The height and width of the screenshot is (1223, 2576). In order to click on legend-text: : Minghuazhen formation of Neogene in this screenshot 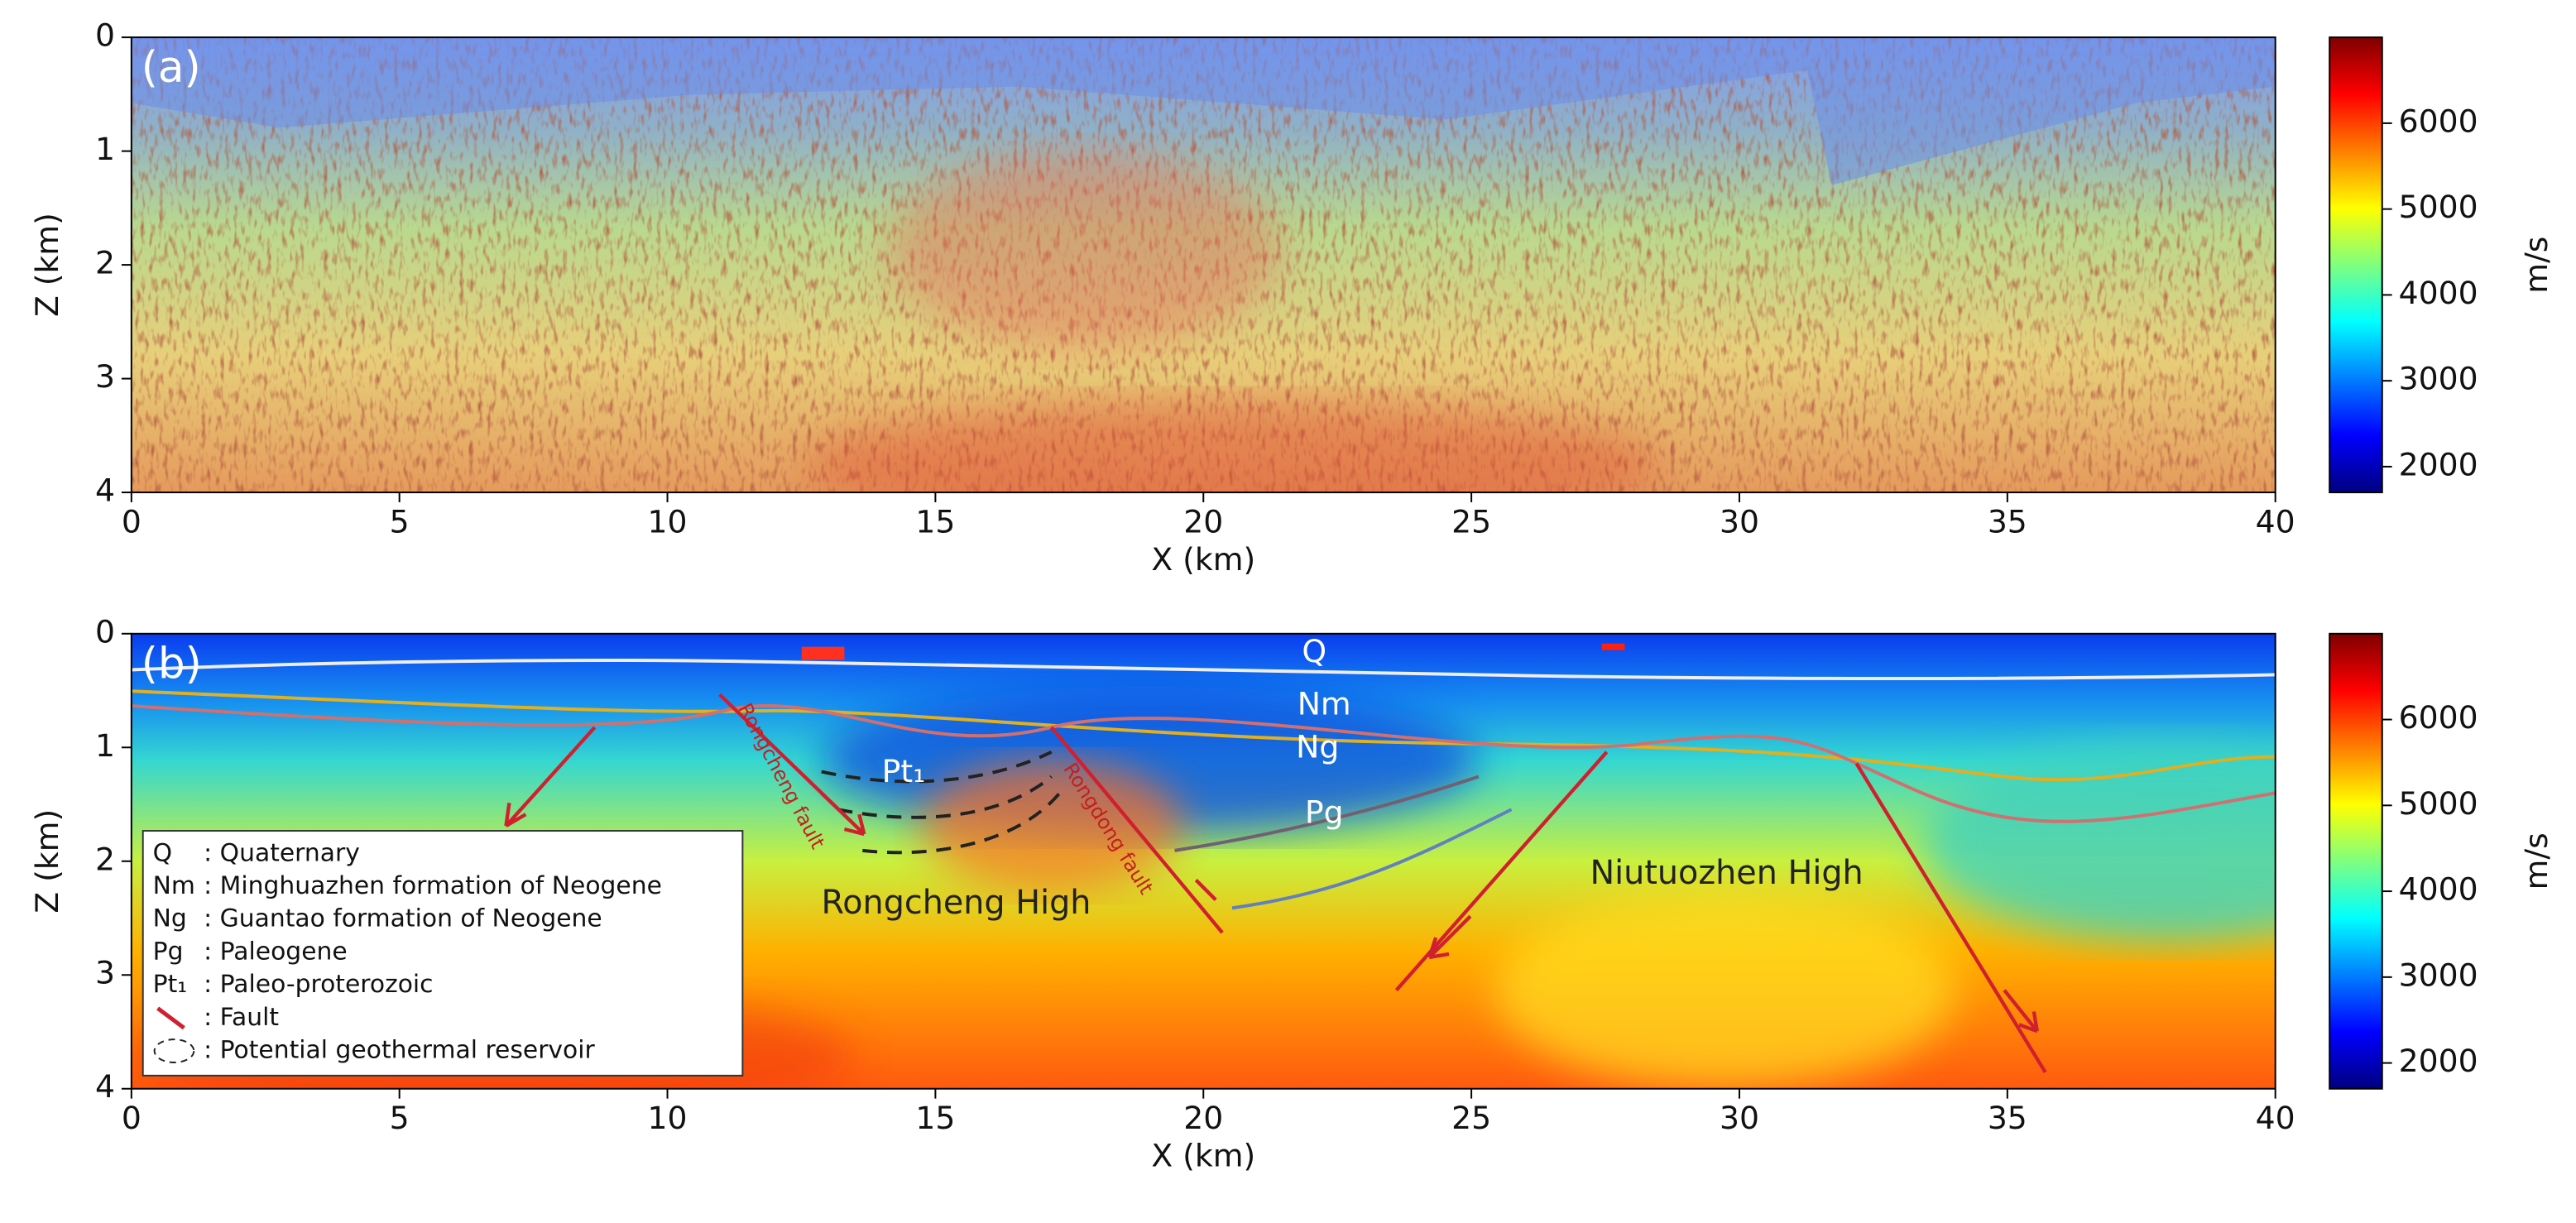, I will do `click(433, 885)`.